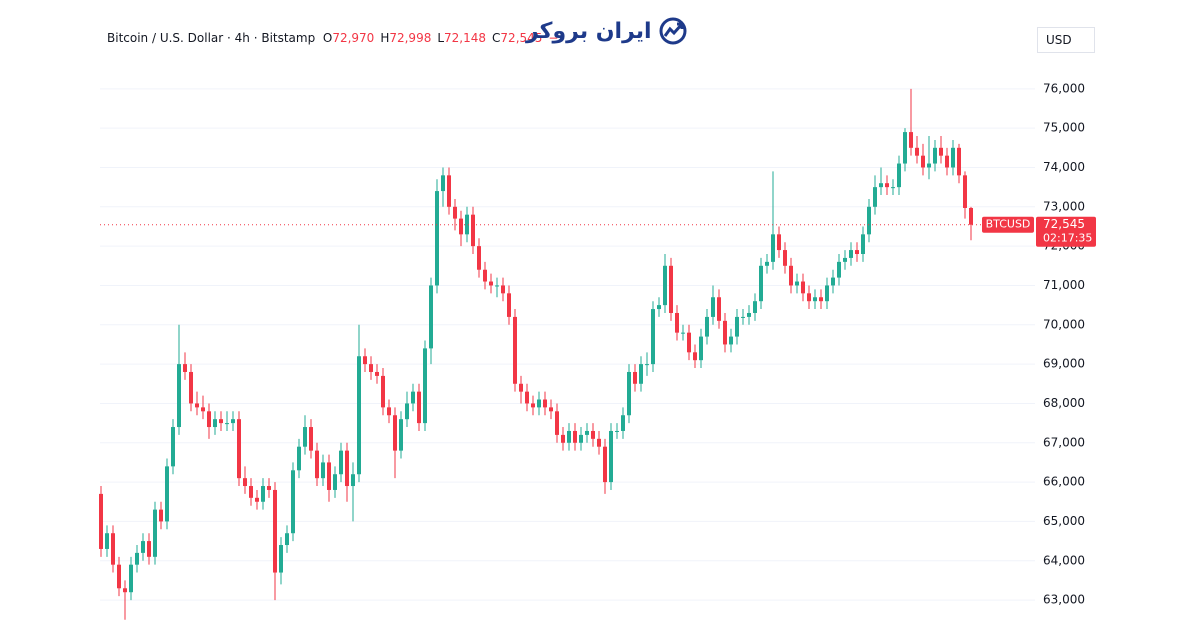  What do you see at coordinates (496, 38) in the screenshot?
I see `ohlc-label: C` at bounding box center [496, 38].